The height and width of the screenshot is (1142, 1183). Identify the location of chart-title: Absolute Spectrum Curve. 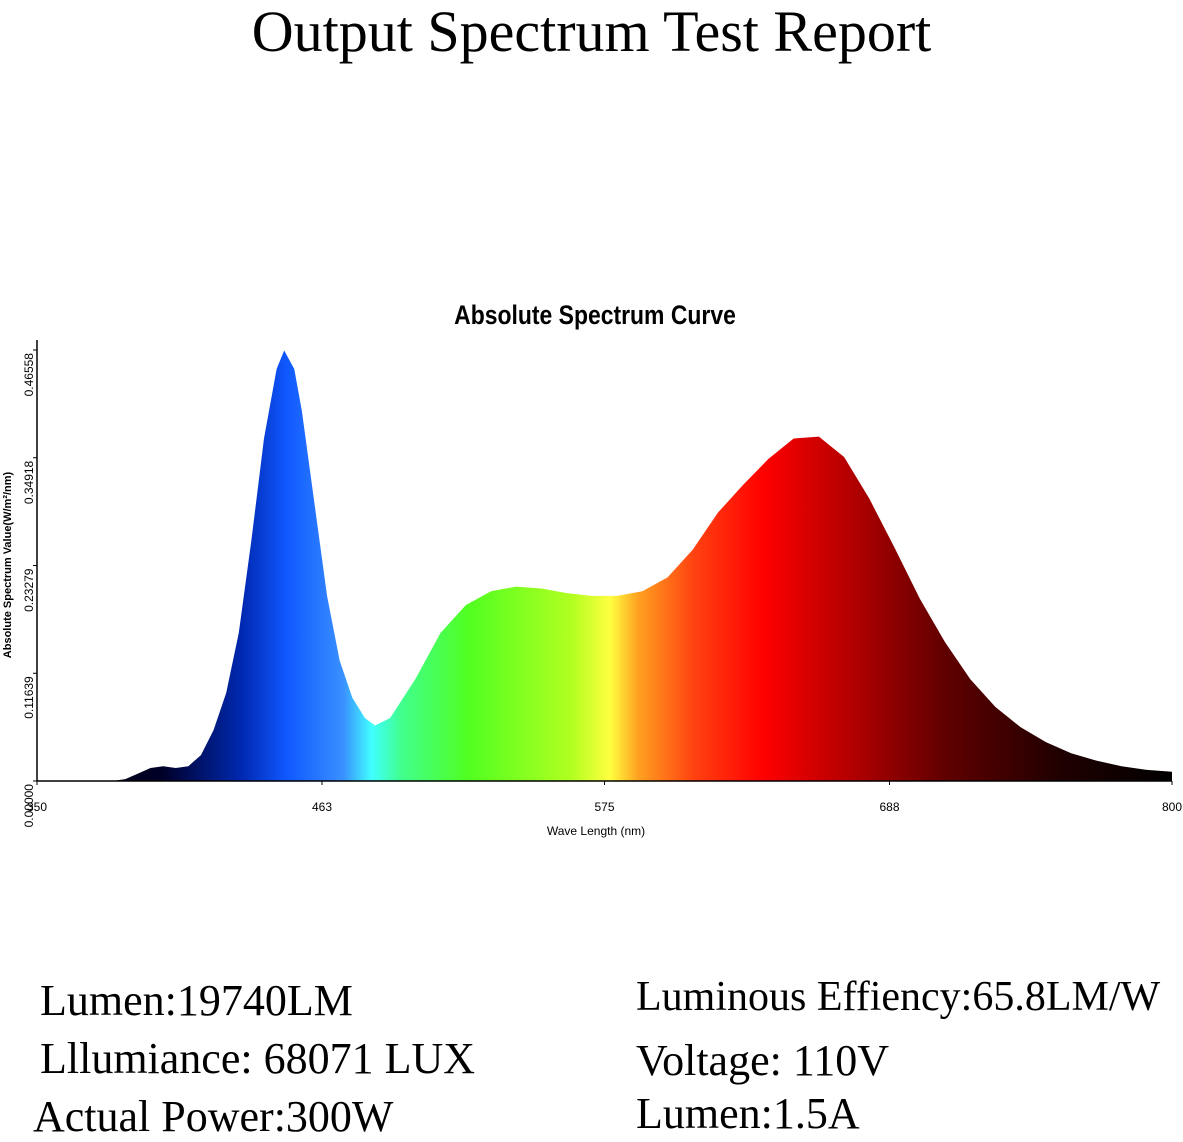
(595, 315).